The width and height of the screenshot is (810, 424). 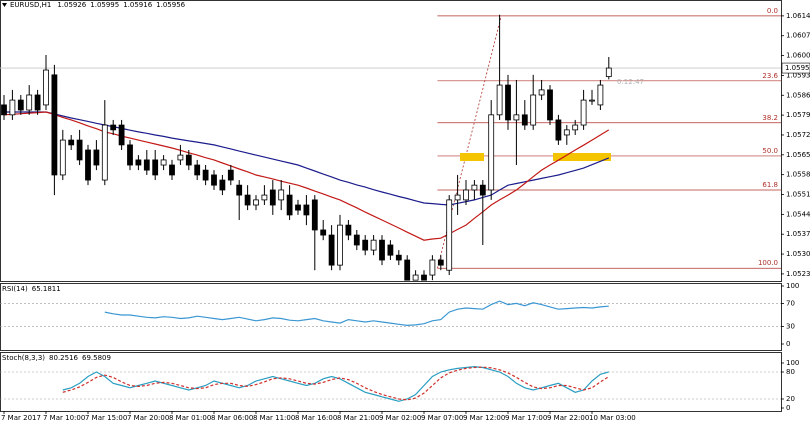 I want to click on x-tick-label: 9 Mar 12:00, so click(x=484, y=418).